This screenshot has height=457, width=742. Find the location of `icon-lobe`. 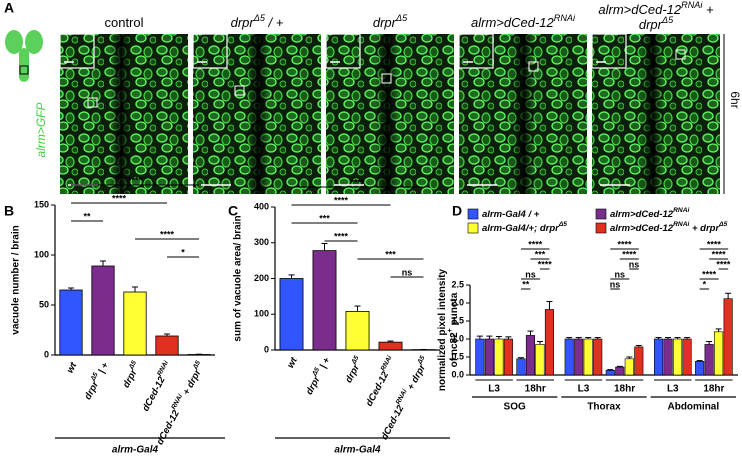

icon-lobe is located at coordinates (14, 42).